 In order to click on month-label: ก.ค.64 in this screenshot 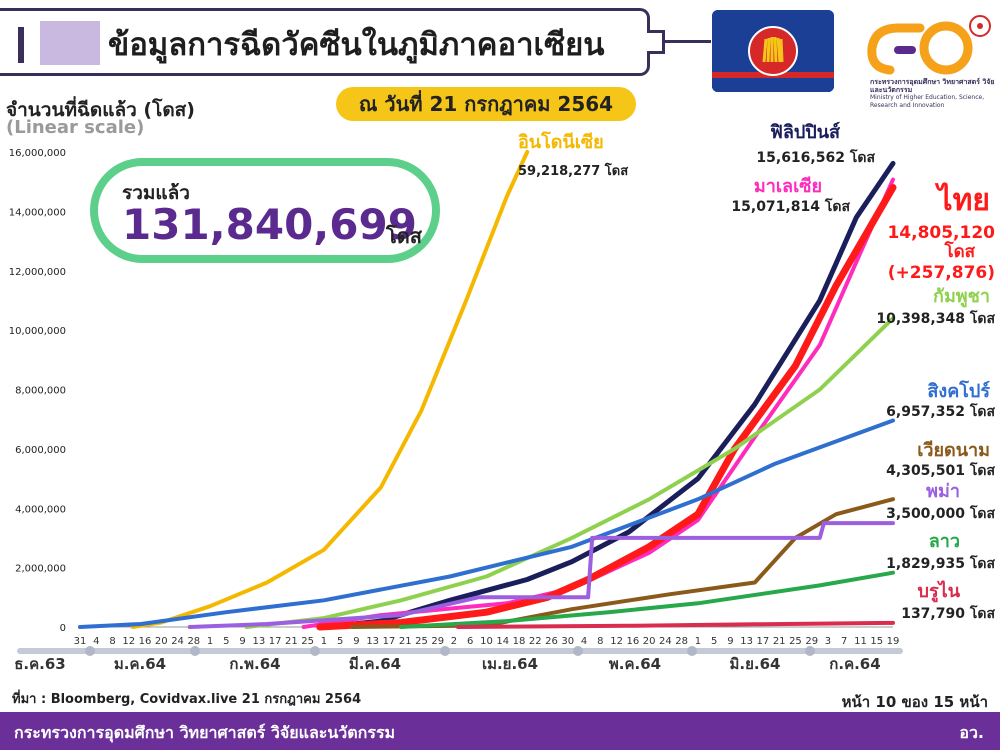, I will do `click(854, 664)`.